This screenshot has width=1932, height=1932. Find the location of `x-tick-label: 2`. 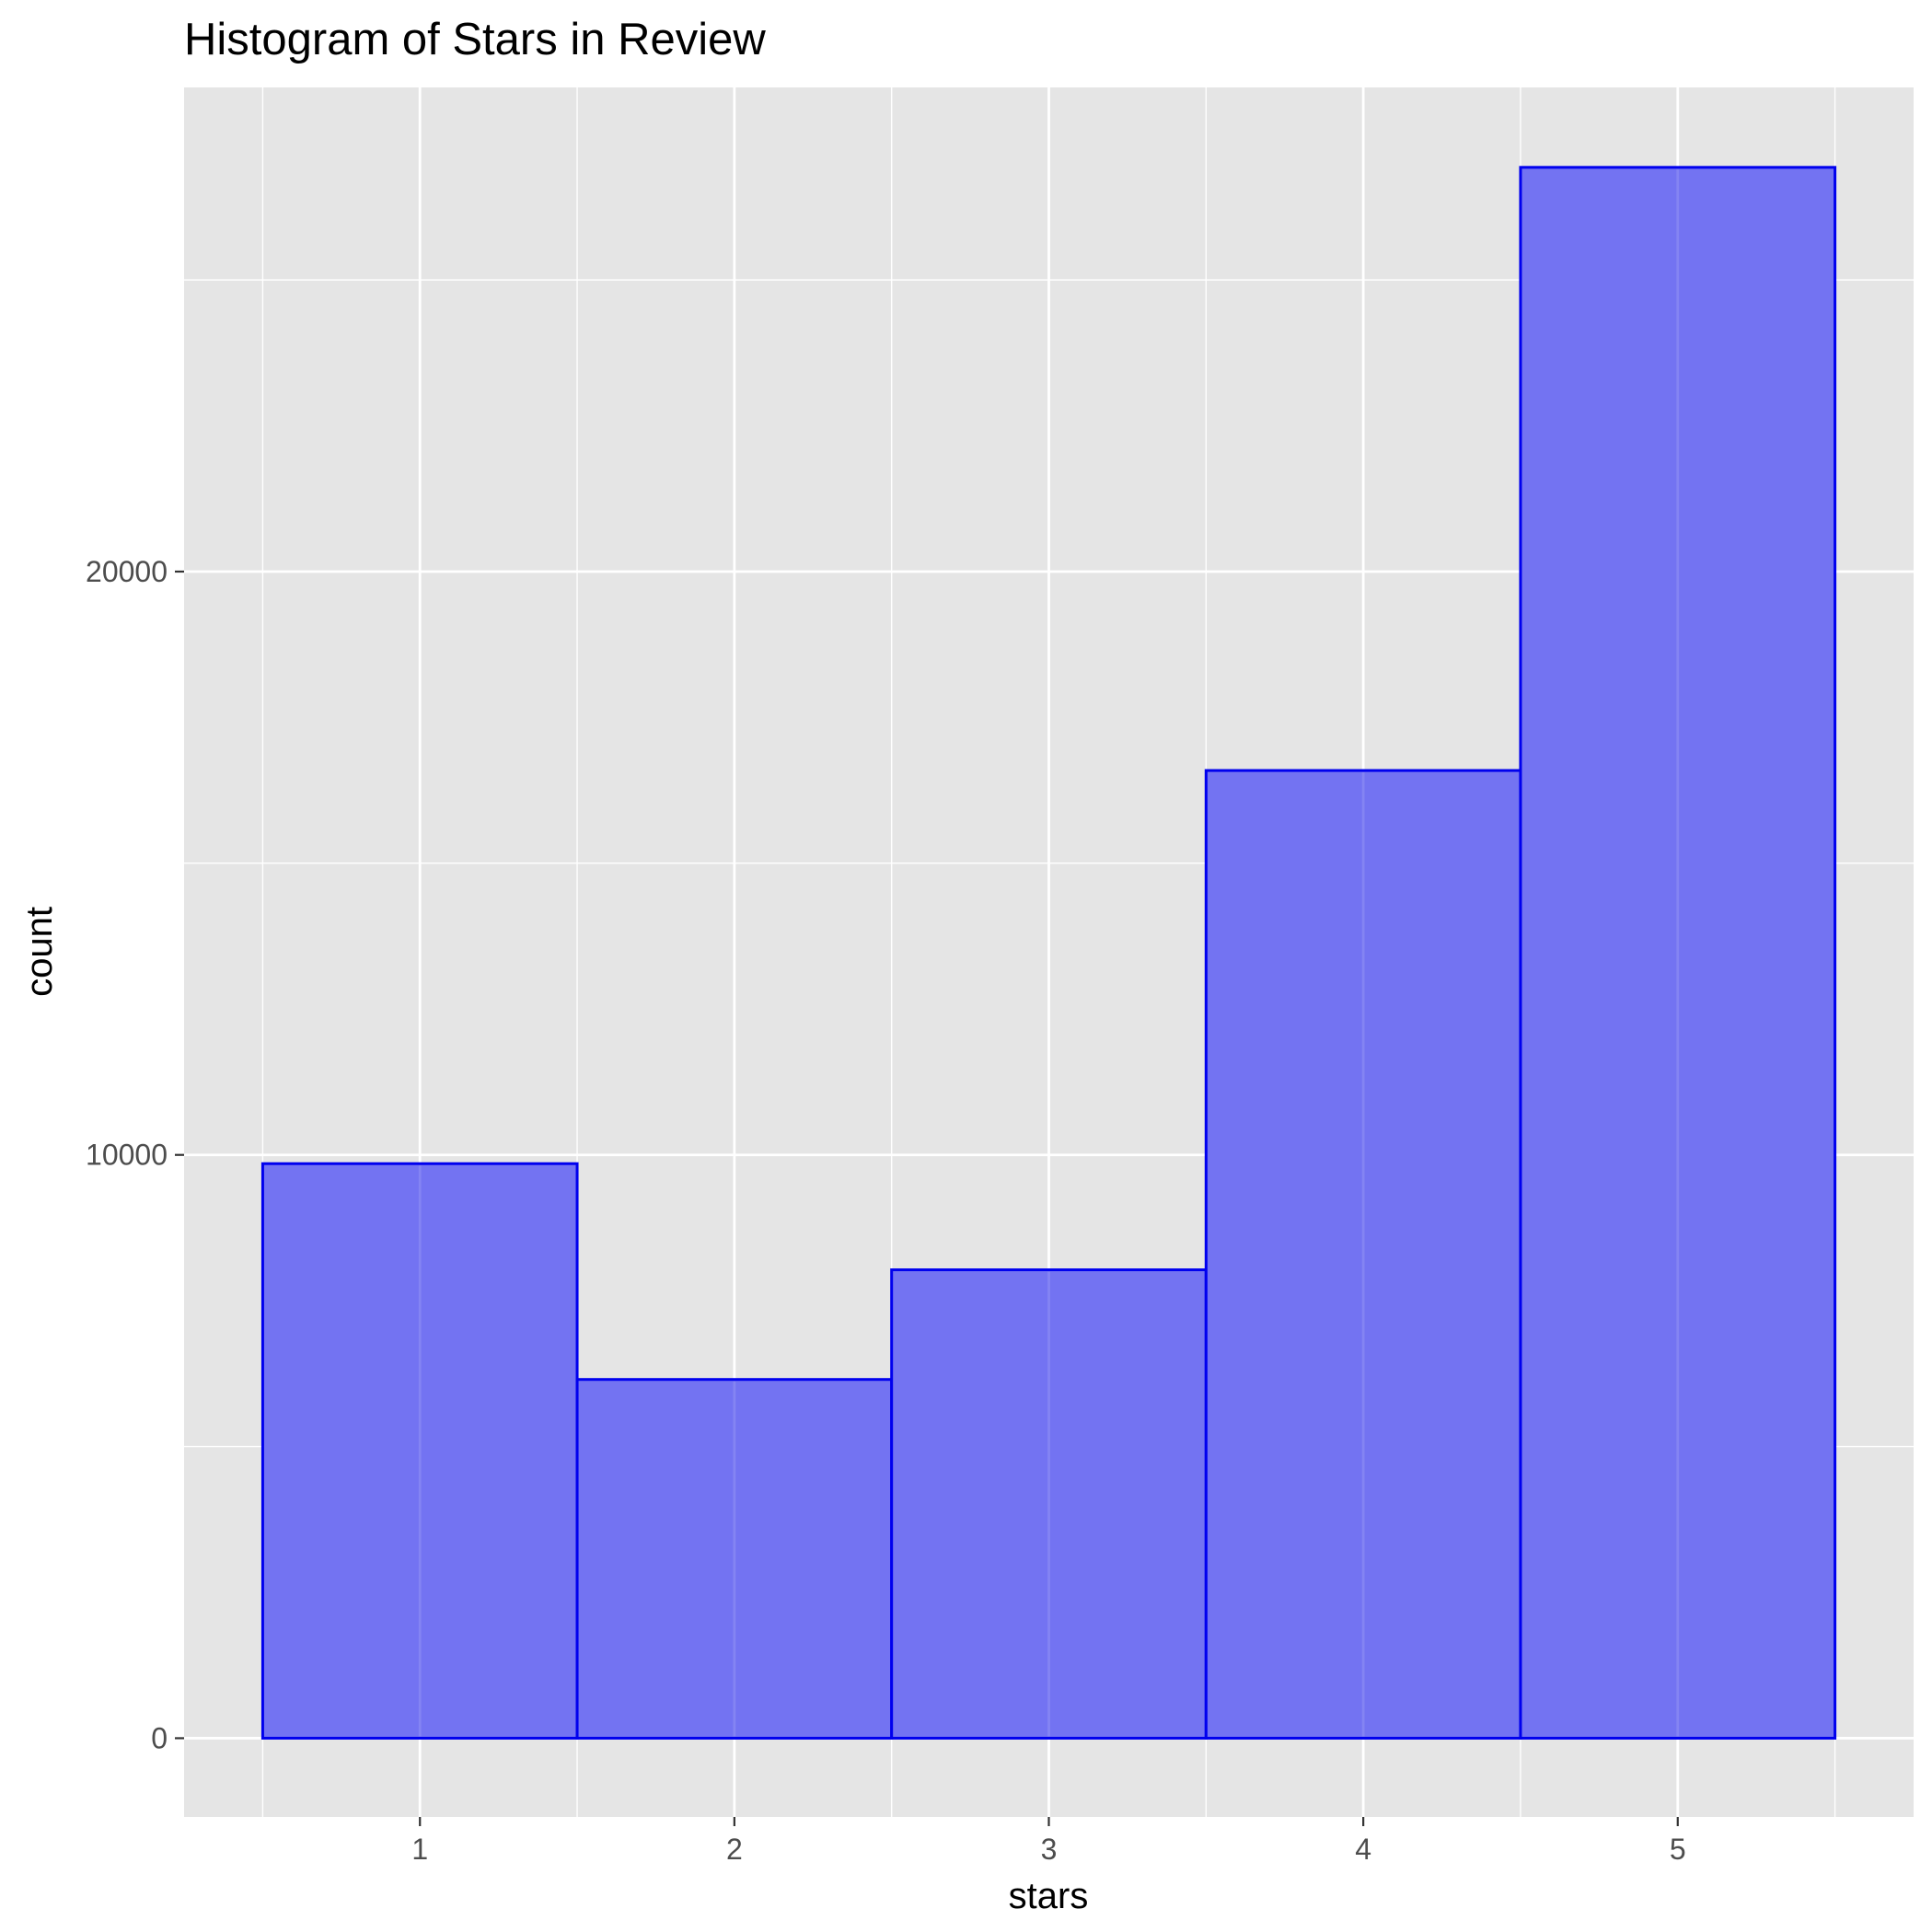

x-tick-label: 2 is located at coordinates (735, 1850).